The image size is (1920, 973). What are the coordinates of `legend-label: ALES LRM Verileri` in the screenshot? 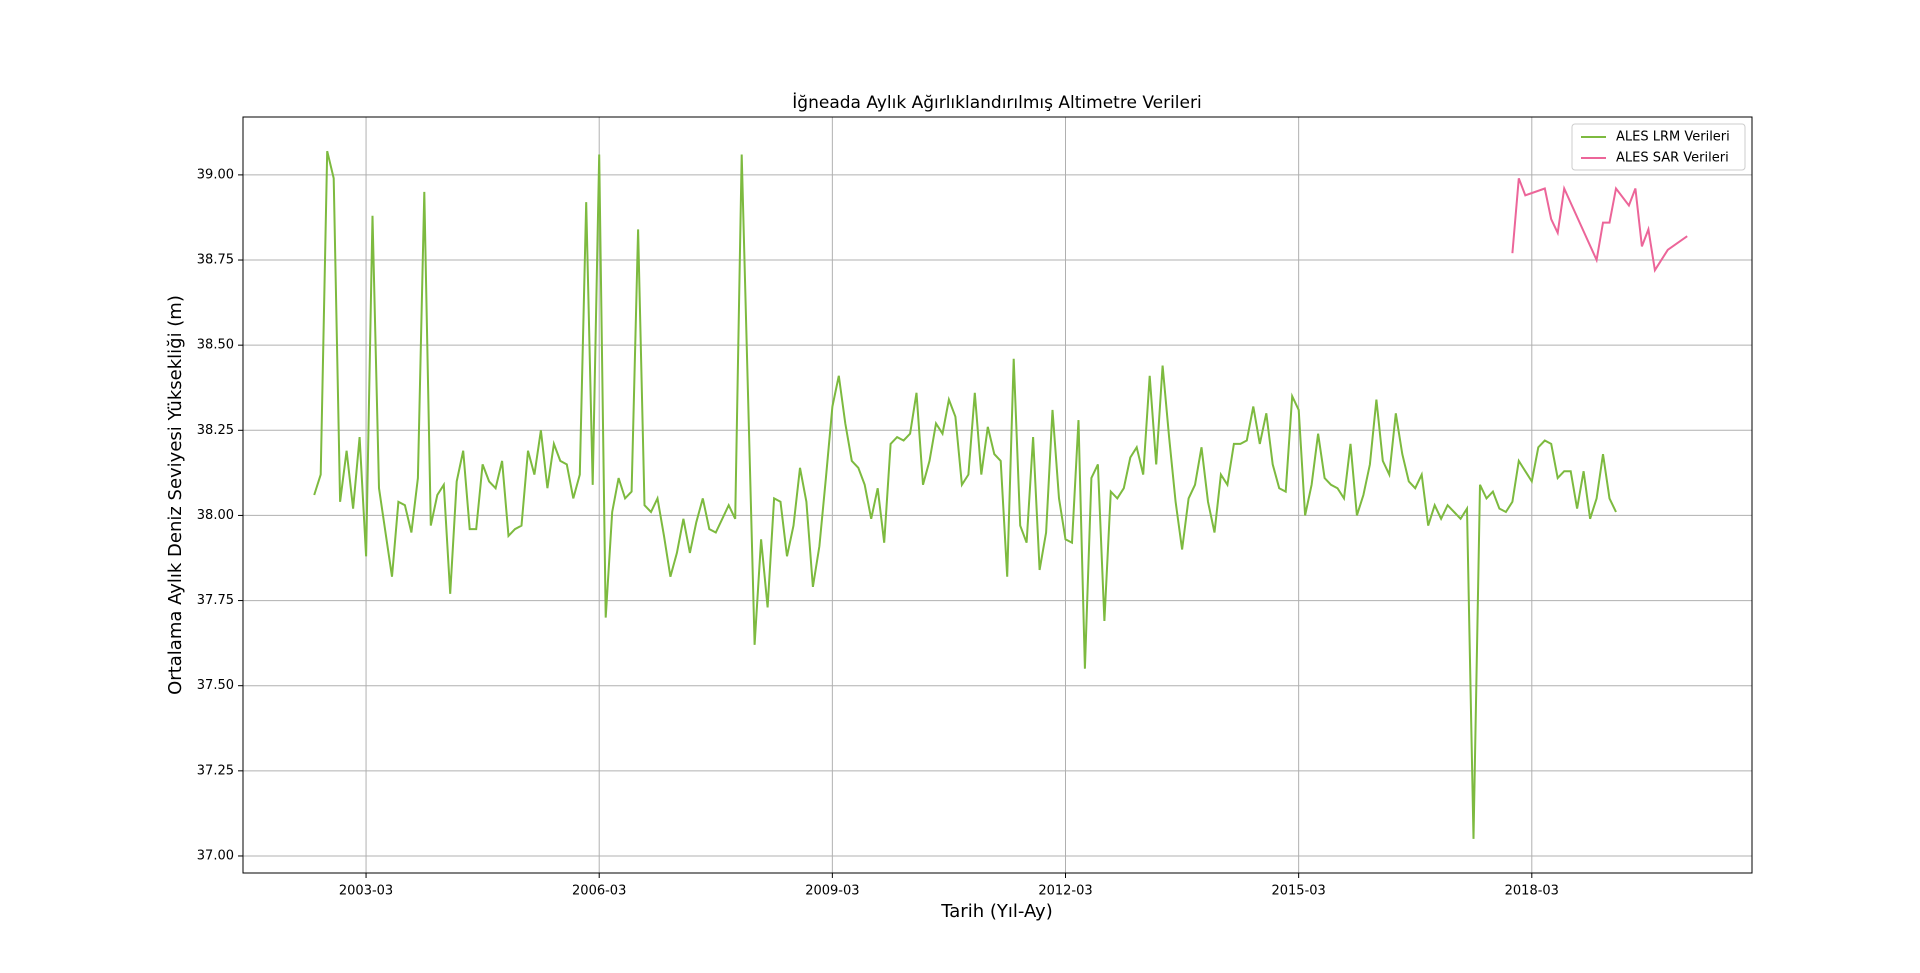 It's located at (1673, 137).